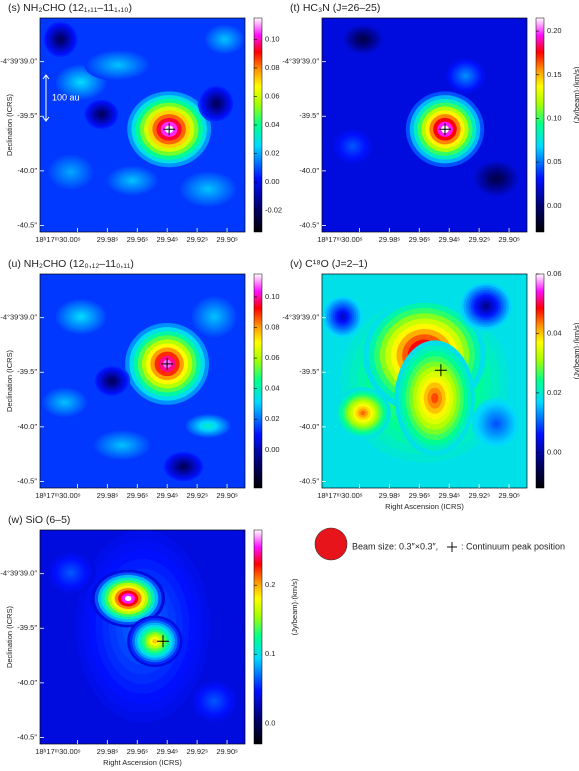  What do you see at coordinates (270, 722) in the screenshot?
I see `colorbar-tick-label: 0.0` at bounding box center [270, 722].